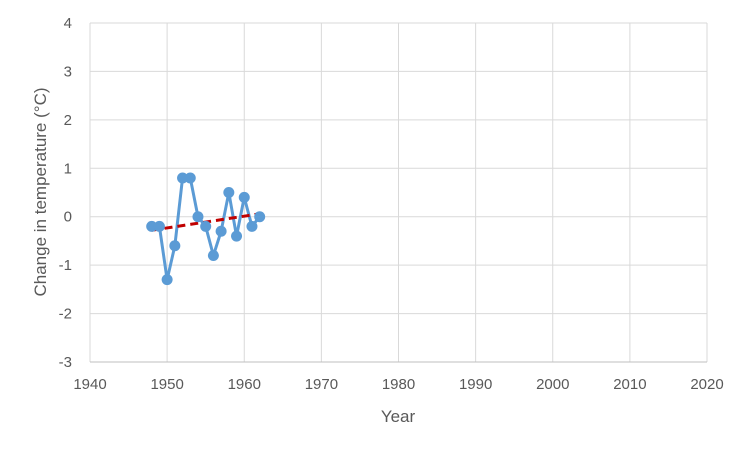 The width and height of the screenshot is (750, 455). What do you see at coordinates (629, 384) in the screenshot?
I see `x-tick-label: 2010` at bounding box center [629, 384].